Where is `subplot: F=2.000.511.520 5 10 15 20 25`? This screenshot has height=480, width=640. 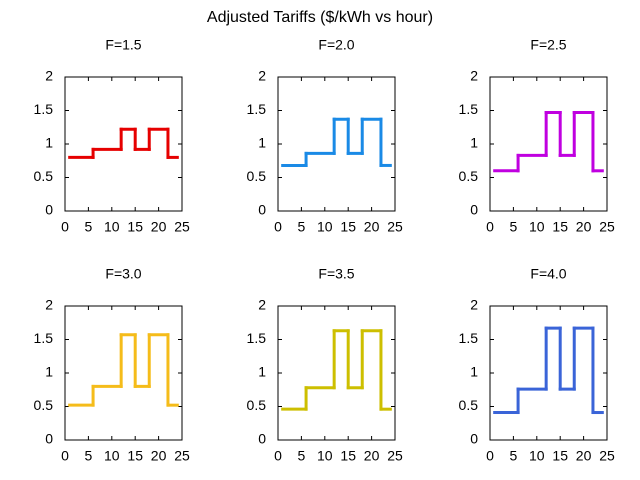
subplot: F=2.000.511.520 5 10 15 20 25 is located at coordinates (325, 136).